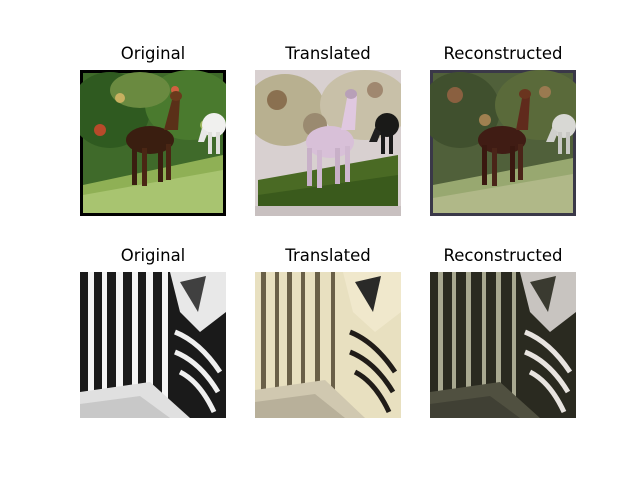 Image resolution: width=640 pixels, height=480 pixels. Describe the element at coordinates (328, 345) in the screenshot. I see `zebra-translated-image` at that location.